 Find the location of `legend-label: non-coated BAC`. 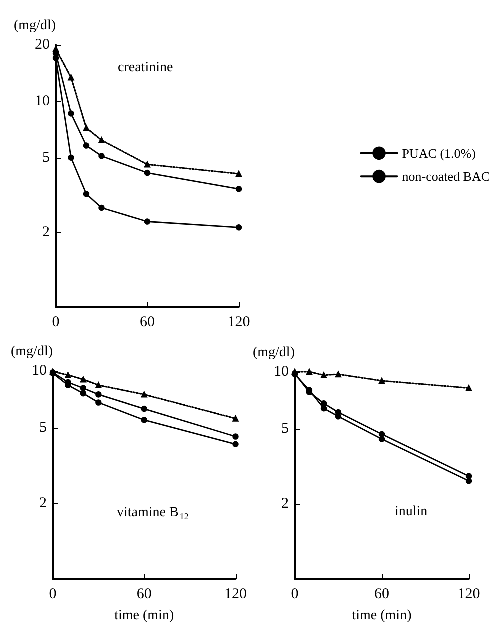

legend-label: non-coated BAC is located at coordinates (446, 176).